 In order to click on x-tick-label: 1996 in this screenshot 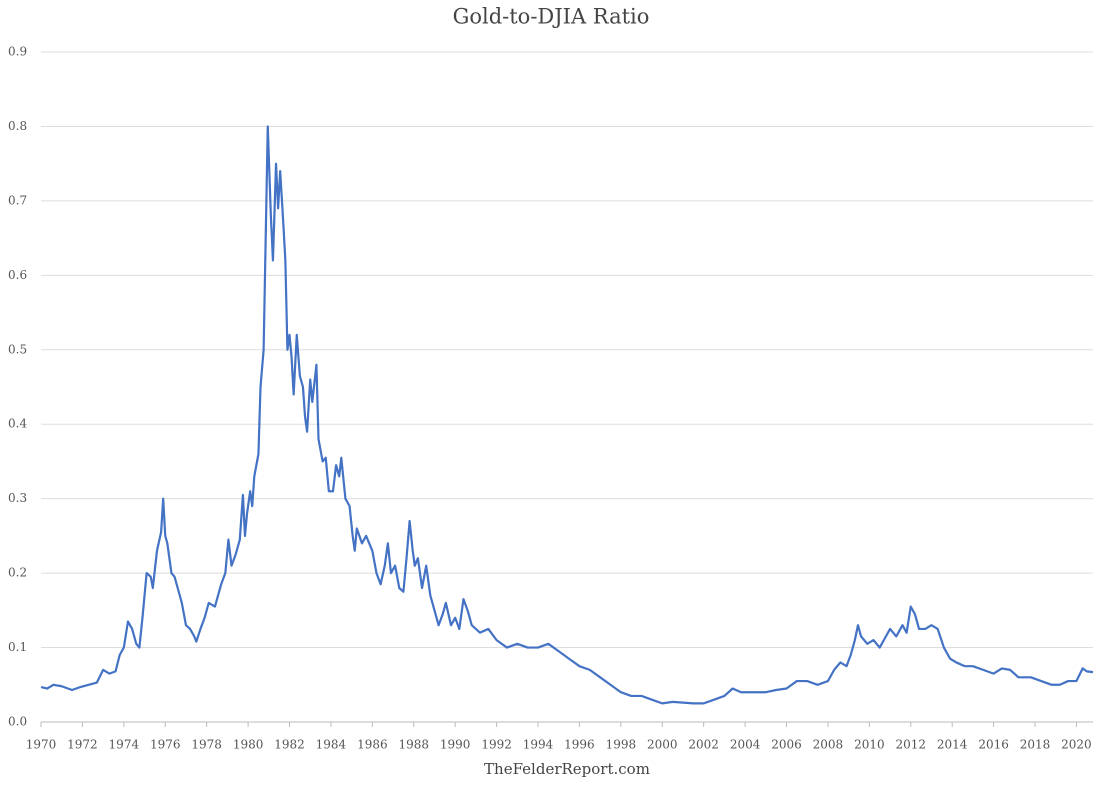, I will do `click(579, 745)`.